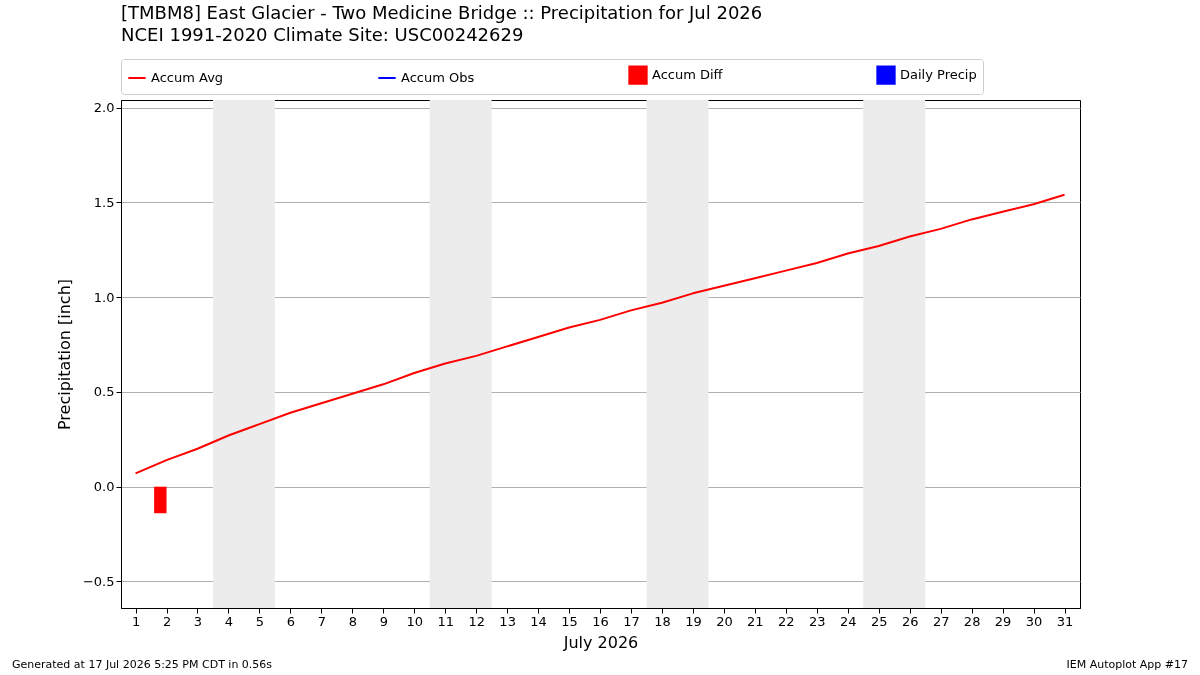 The width and height of the screenshot is (1200, 675). I want to click on x-tick-label: 8, so click(352, 621).